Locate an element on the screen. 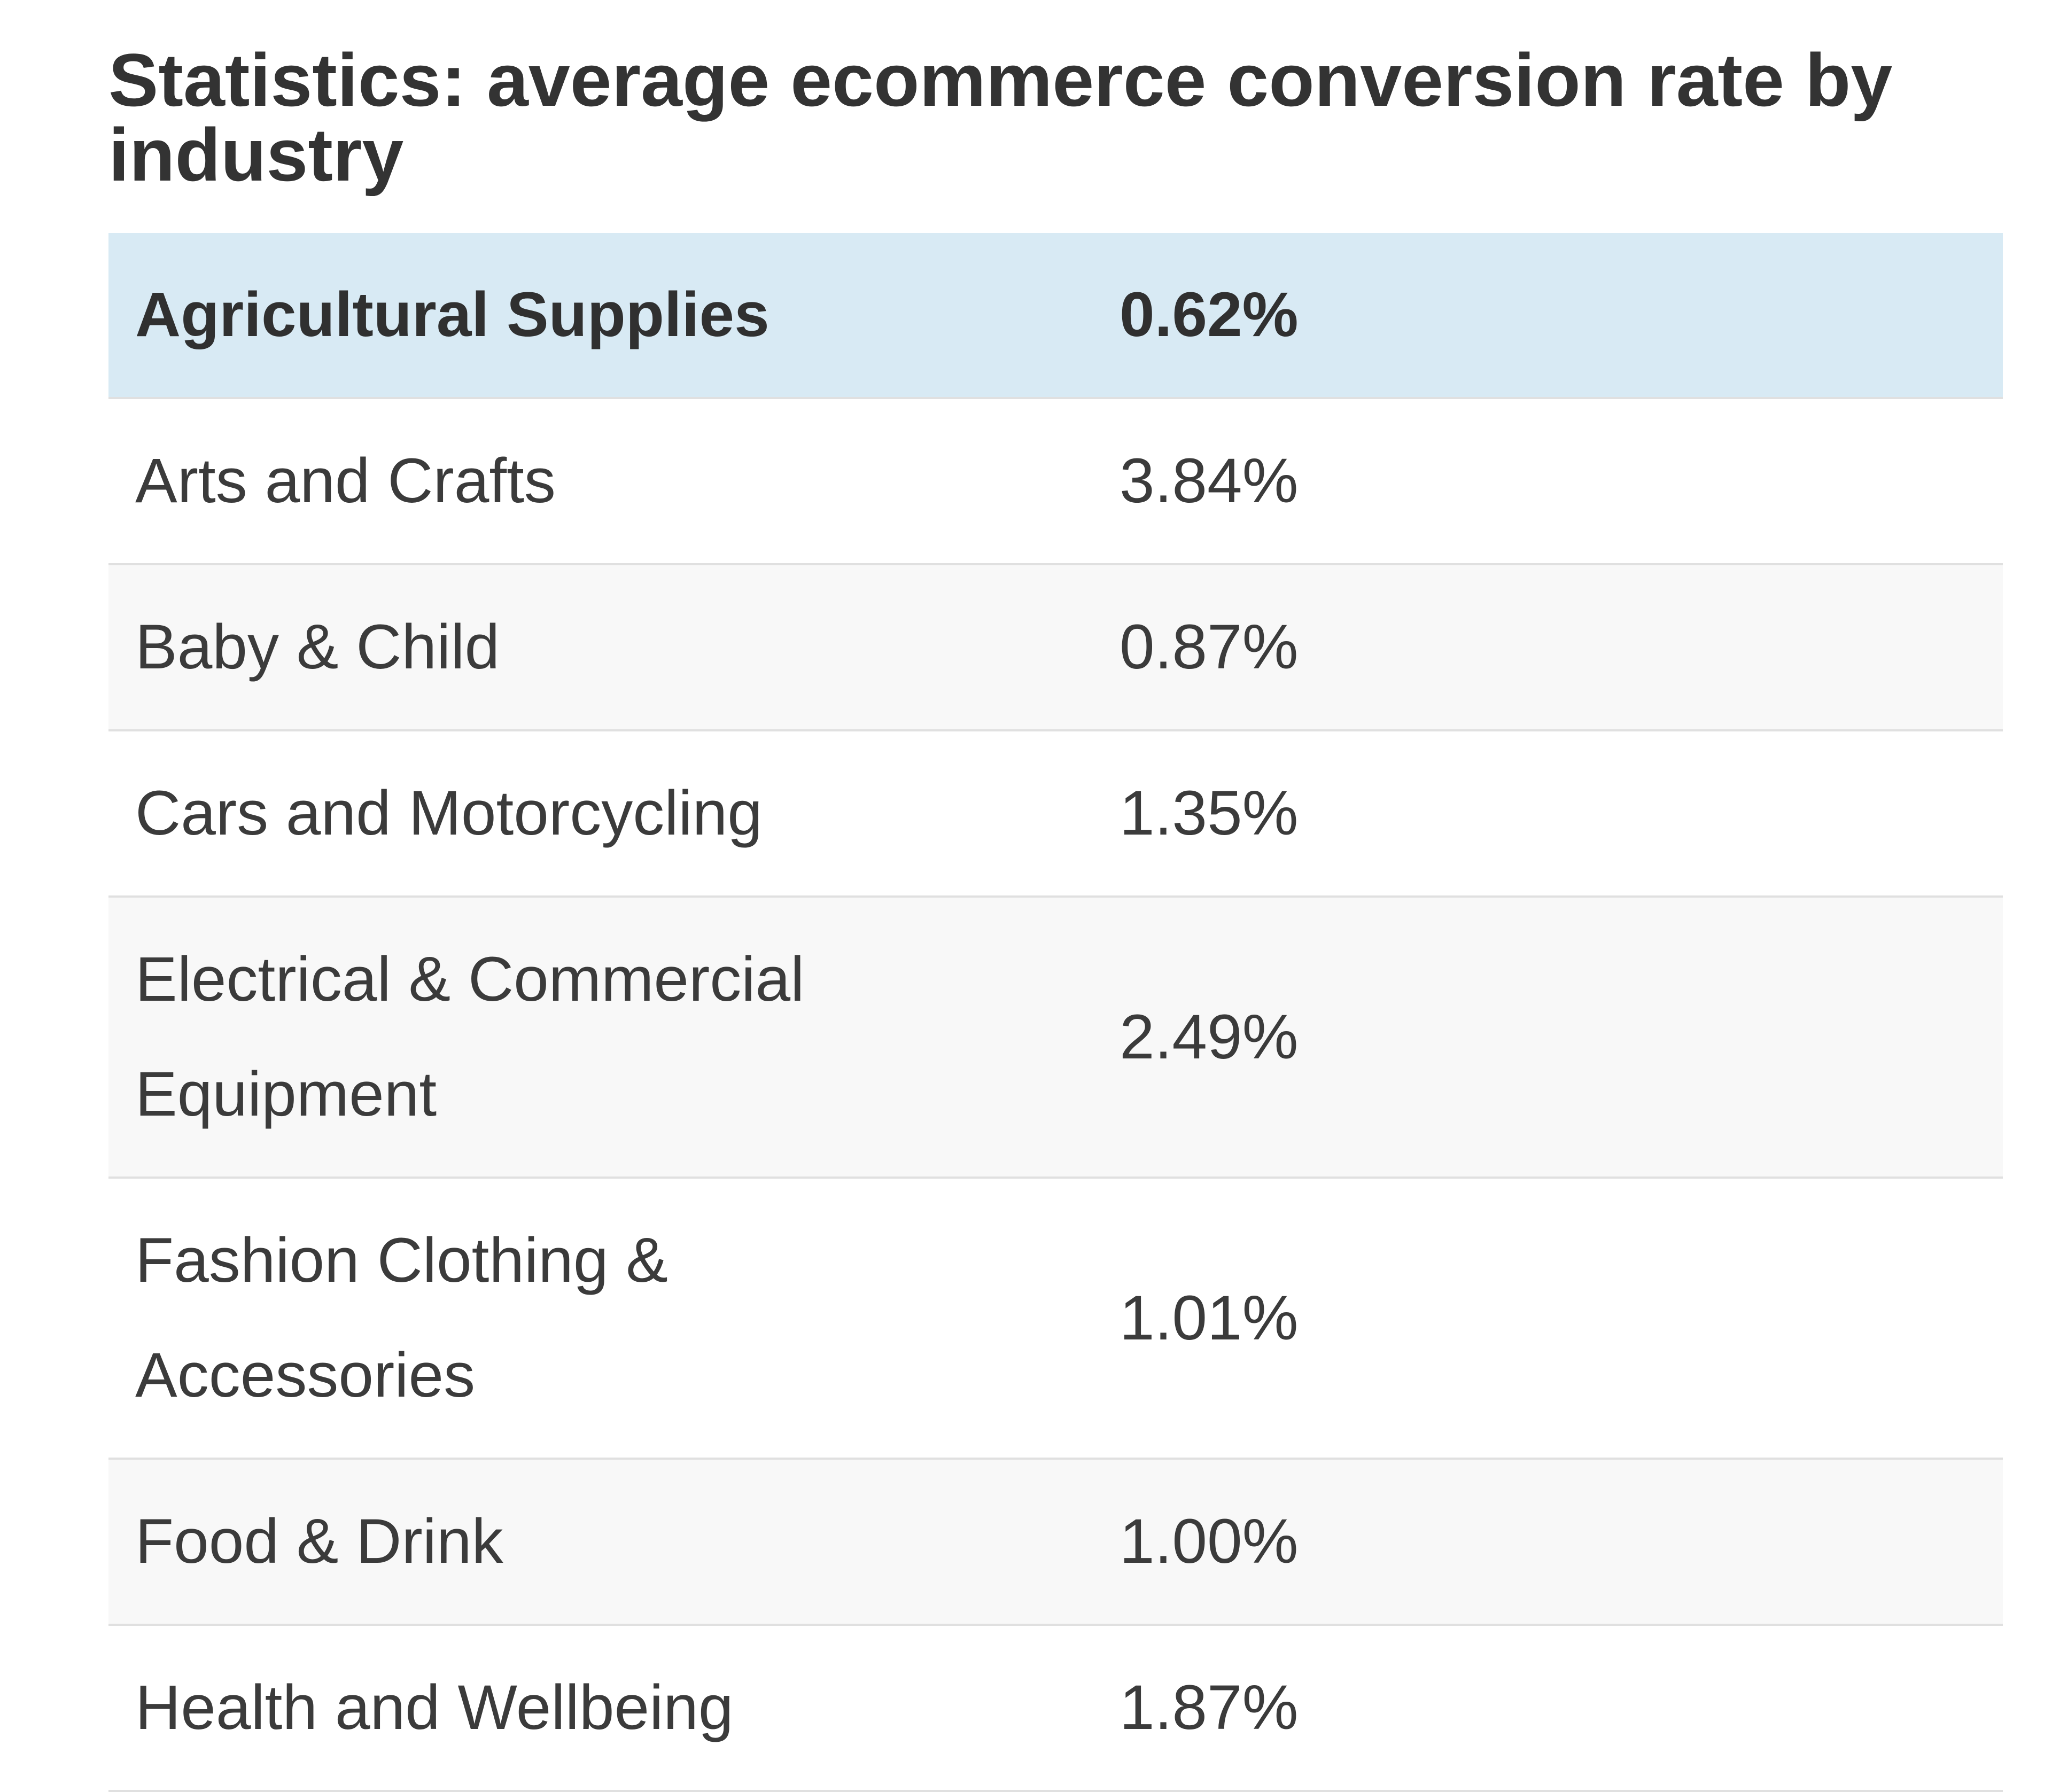 The height and width of the screenshot is (1792, 2052). conversion-rate-value: 3.84% is located at coordinates (1209, 481).